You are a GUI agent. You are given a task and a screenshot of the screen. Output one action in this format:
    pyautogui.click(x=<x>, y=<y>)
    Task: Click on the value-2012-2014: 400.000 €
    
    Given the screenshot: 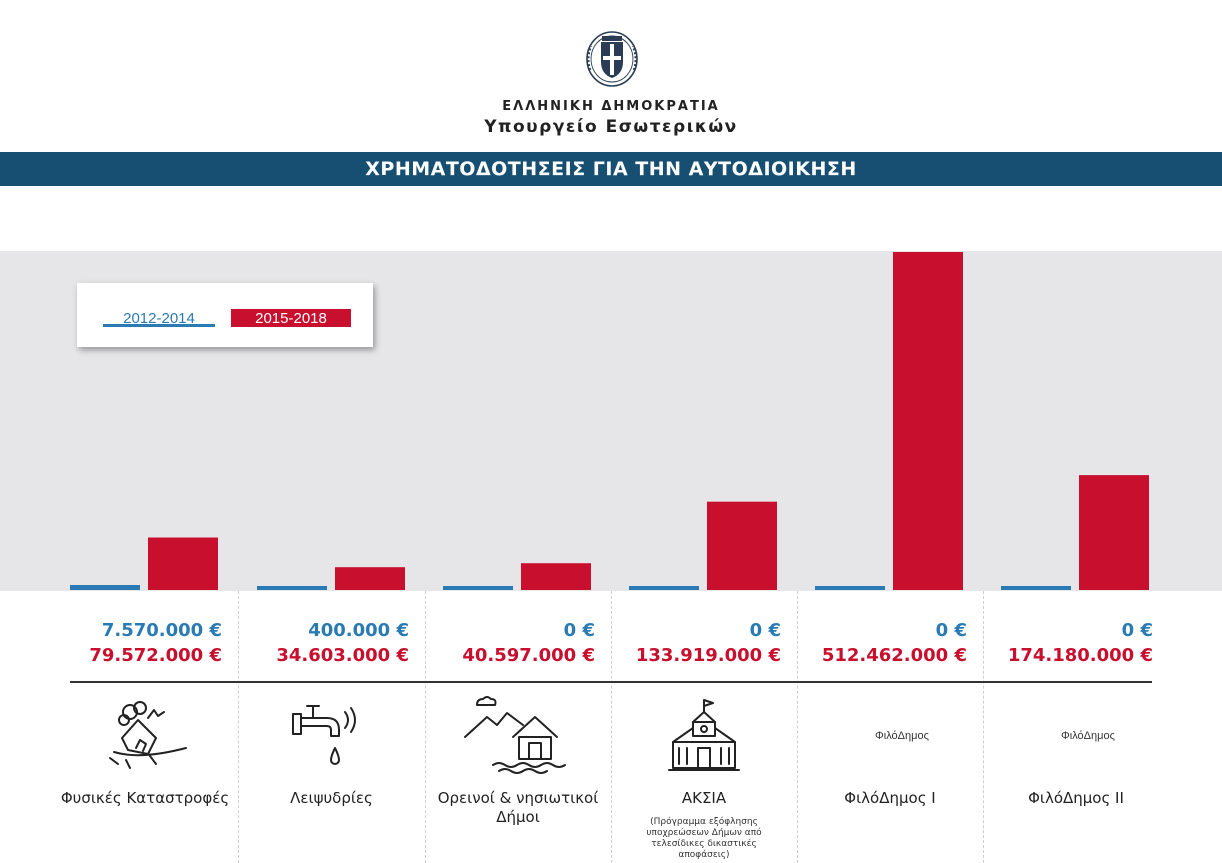 What is the action you would take?
    pyautogui.click(x=358, y=630)
    